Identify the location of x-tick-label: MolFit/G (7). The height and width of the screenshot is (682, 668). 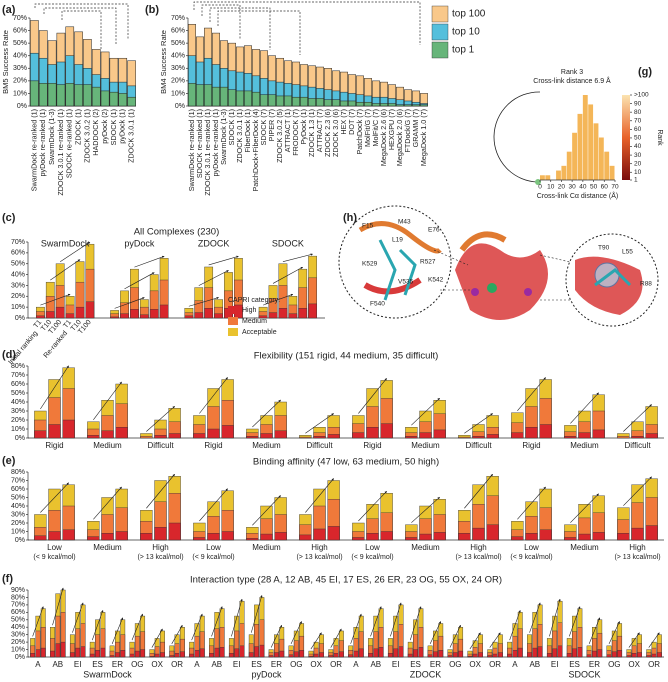
(367, 128).